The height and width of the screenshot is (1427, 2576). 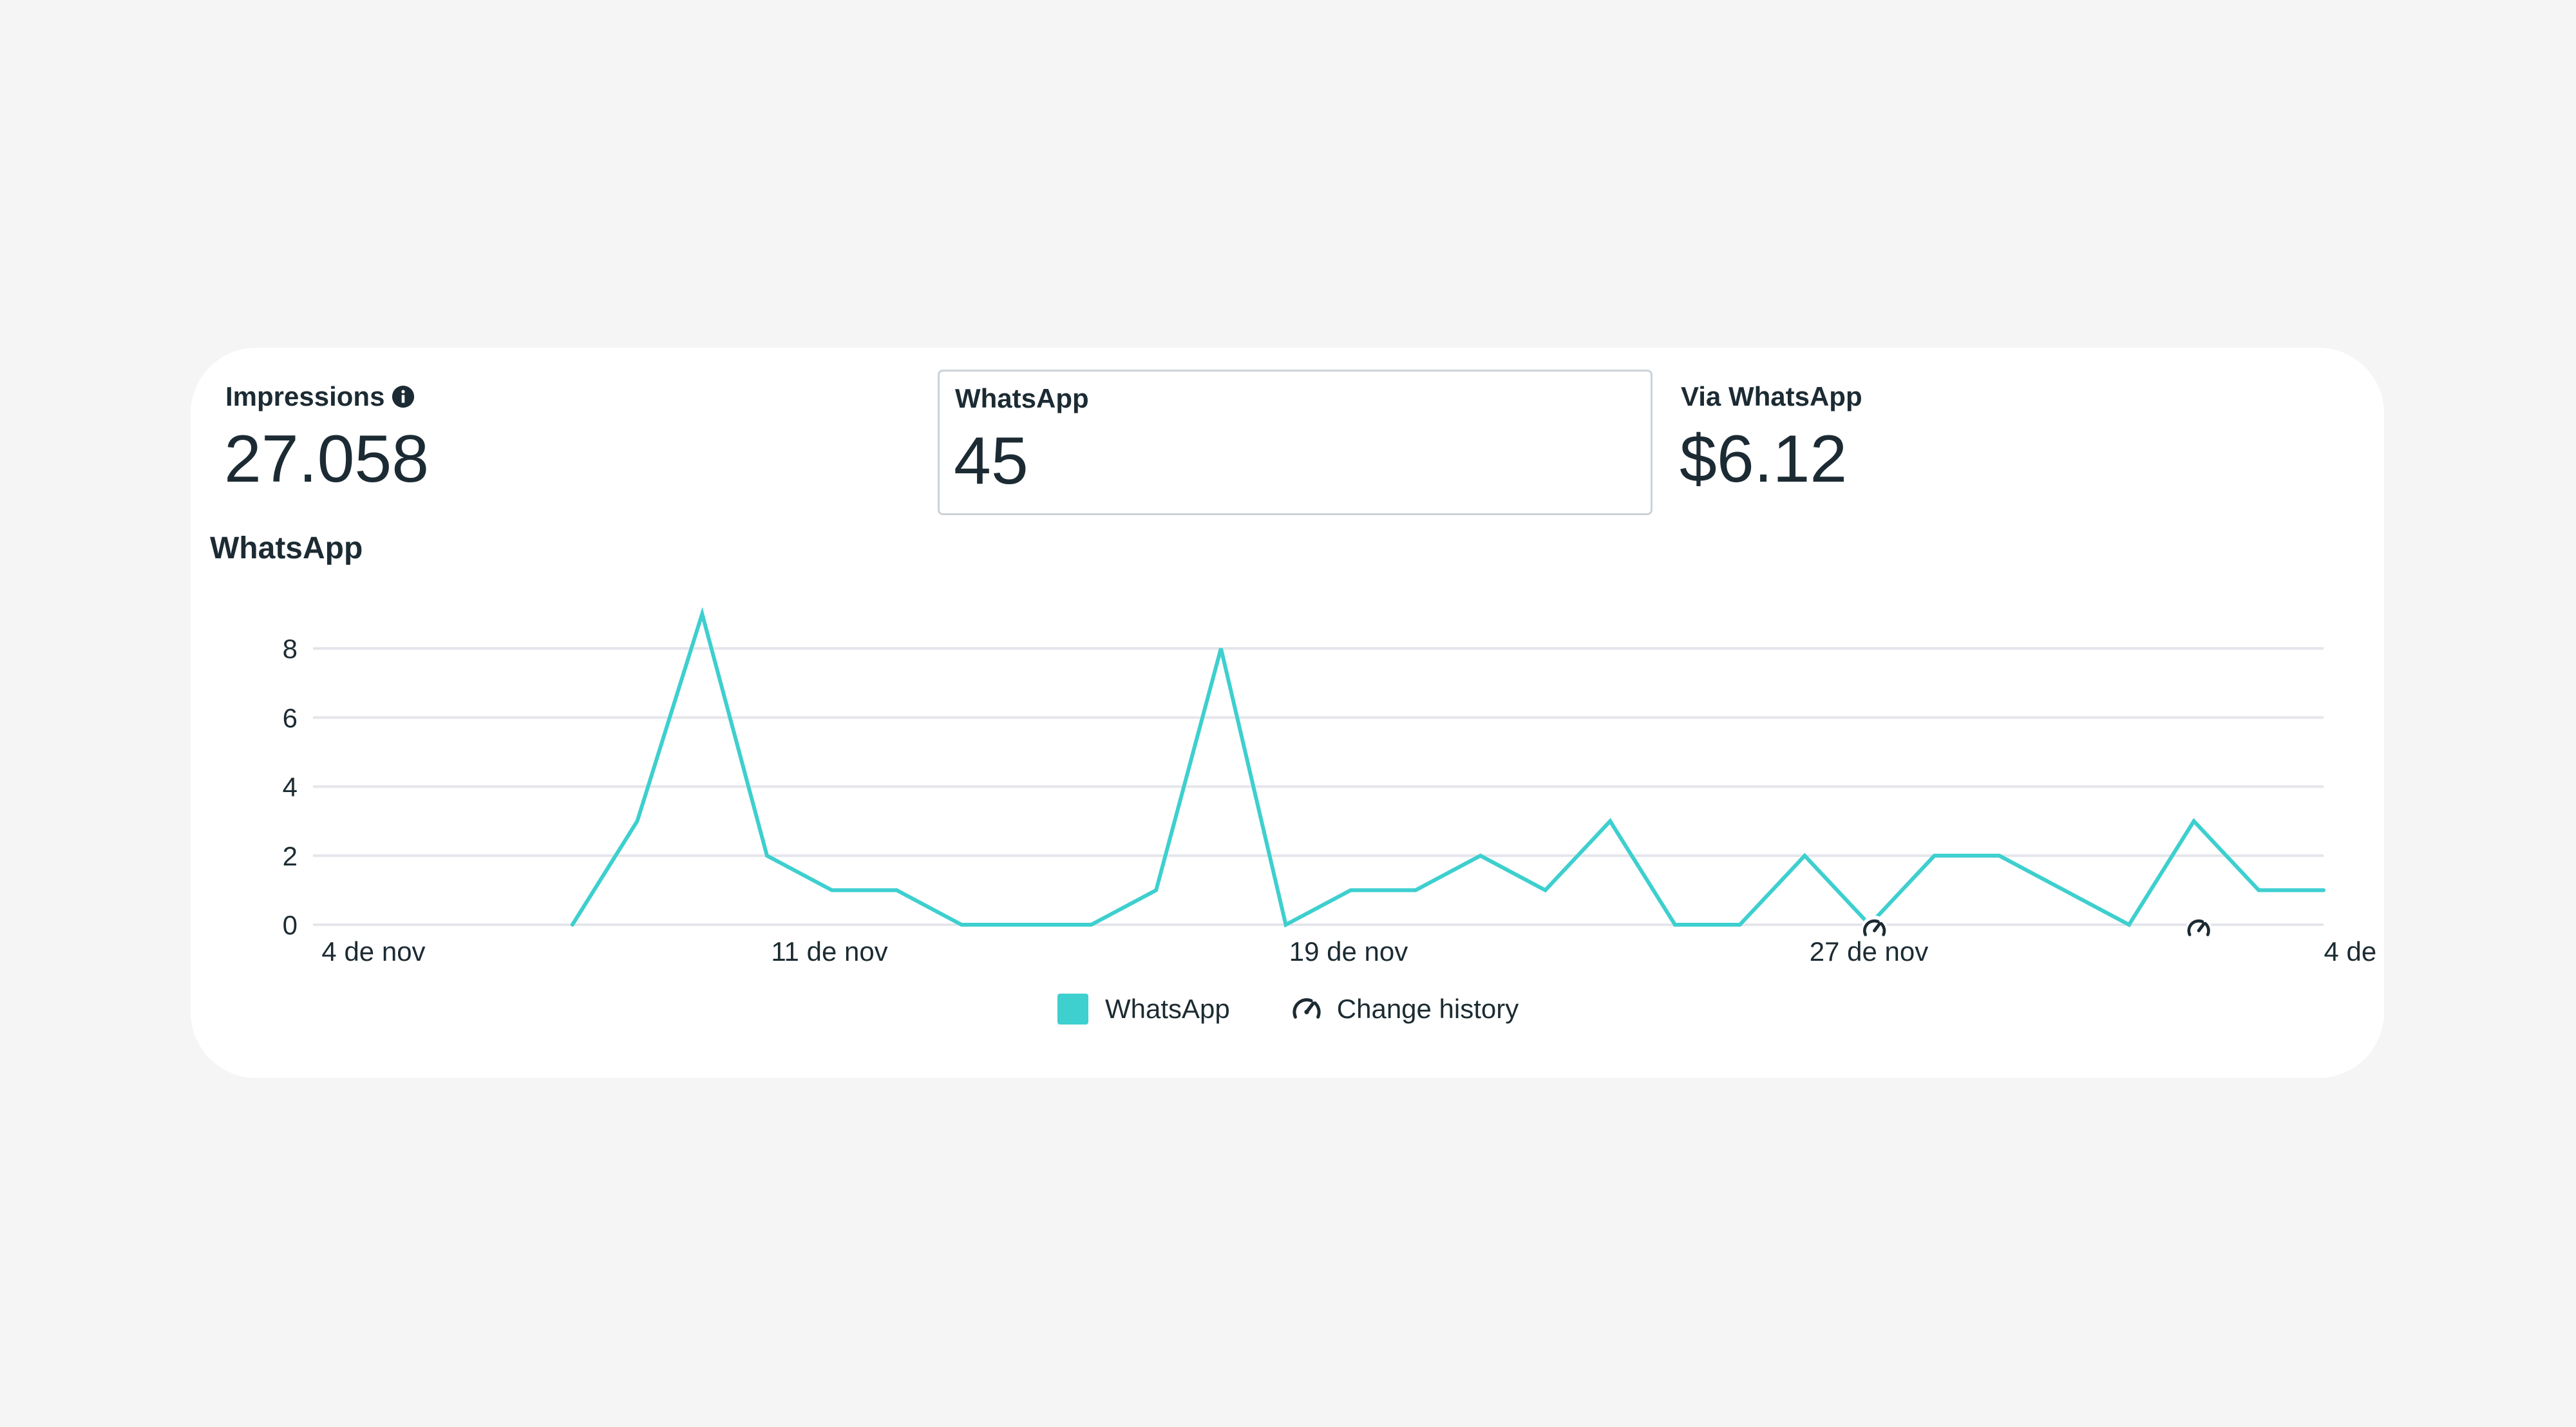 I want to click on legend-swatch-whatsapp, so click(x=1072, y=1010).